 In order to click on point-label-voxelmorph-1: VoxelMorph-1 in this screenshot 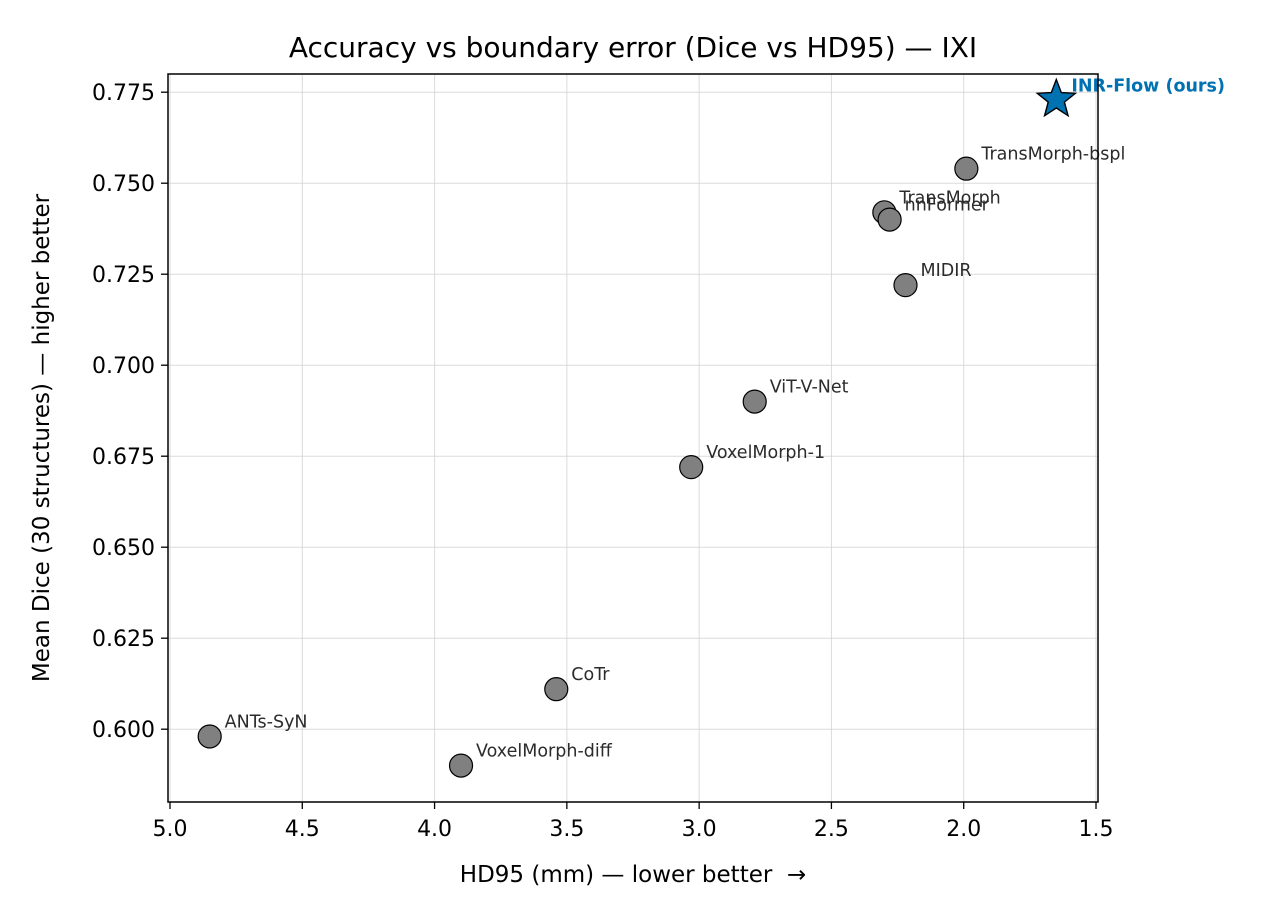, I will do `click(765, 453)`.